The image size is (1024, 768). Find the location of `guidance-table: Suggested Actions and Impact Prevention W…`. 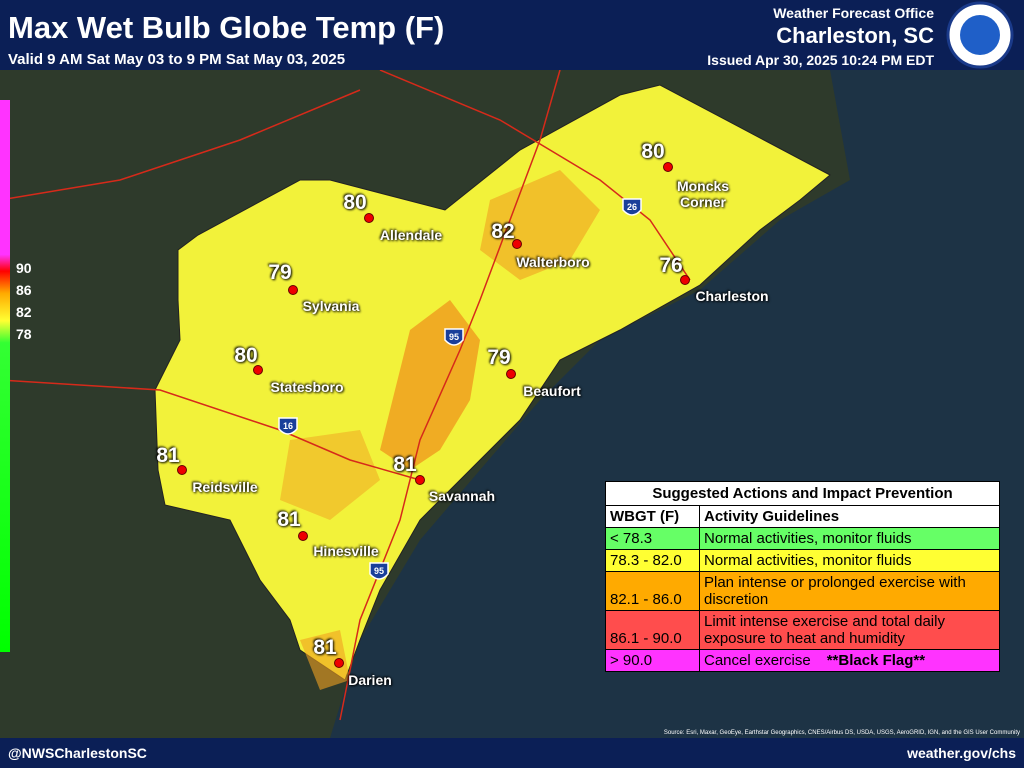

guidance-table: Suggested Actions and Impact Prevention W… is located at coordinates (802, 576).